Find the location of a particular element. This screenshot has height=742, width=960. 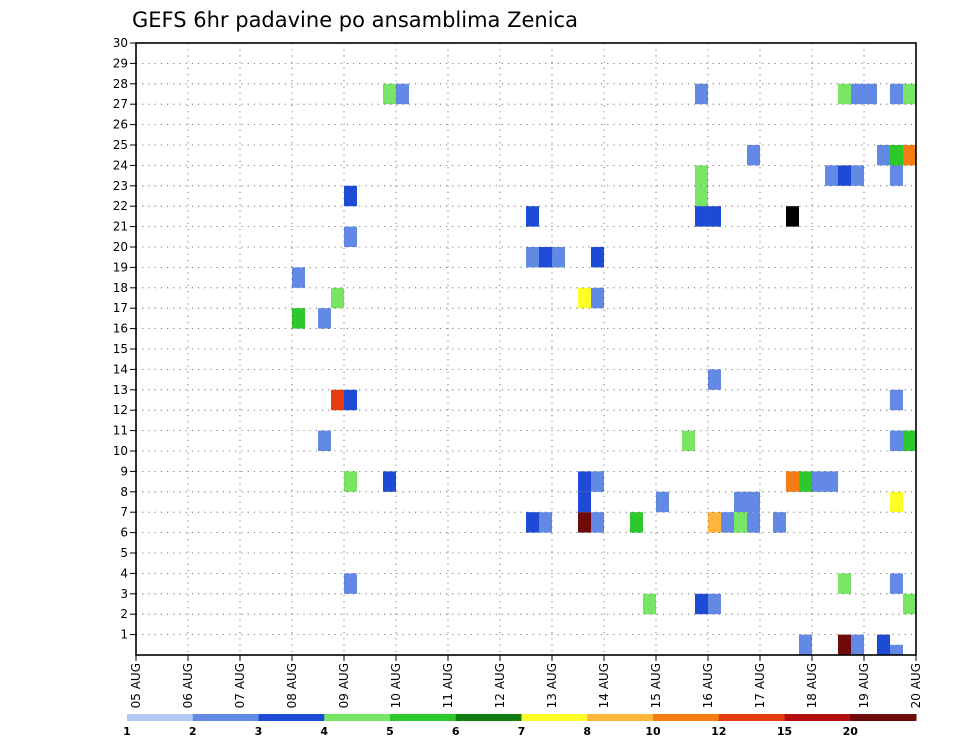

y-tick-label: 28 is located at coordinates (120, 84).